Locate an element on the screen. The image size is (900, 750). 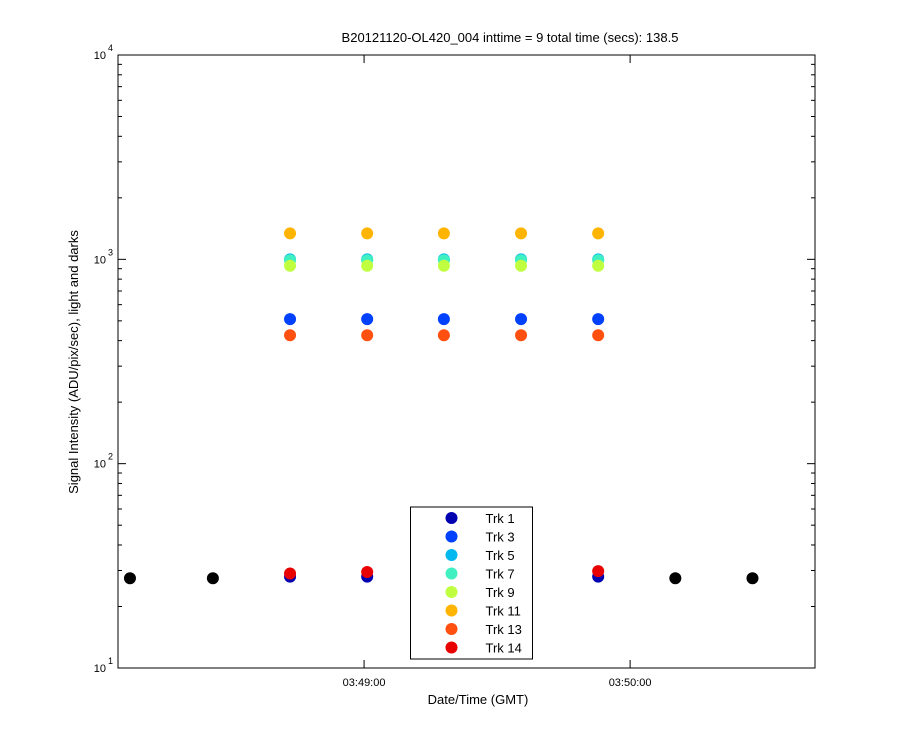
y-tick-exponent: 2 is located at coordinates (110, 457).